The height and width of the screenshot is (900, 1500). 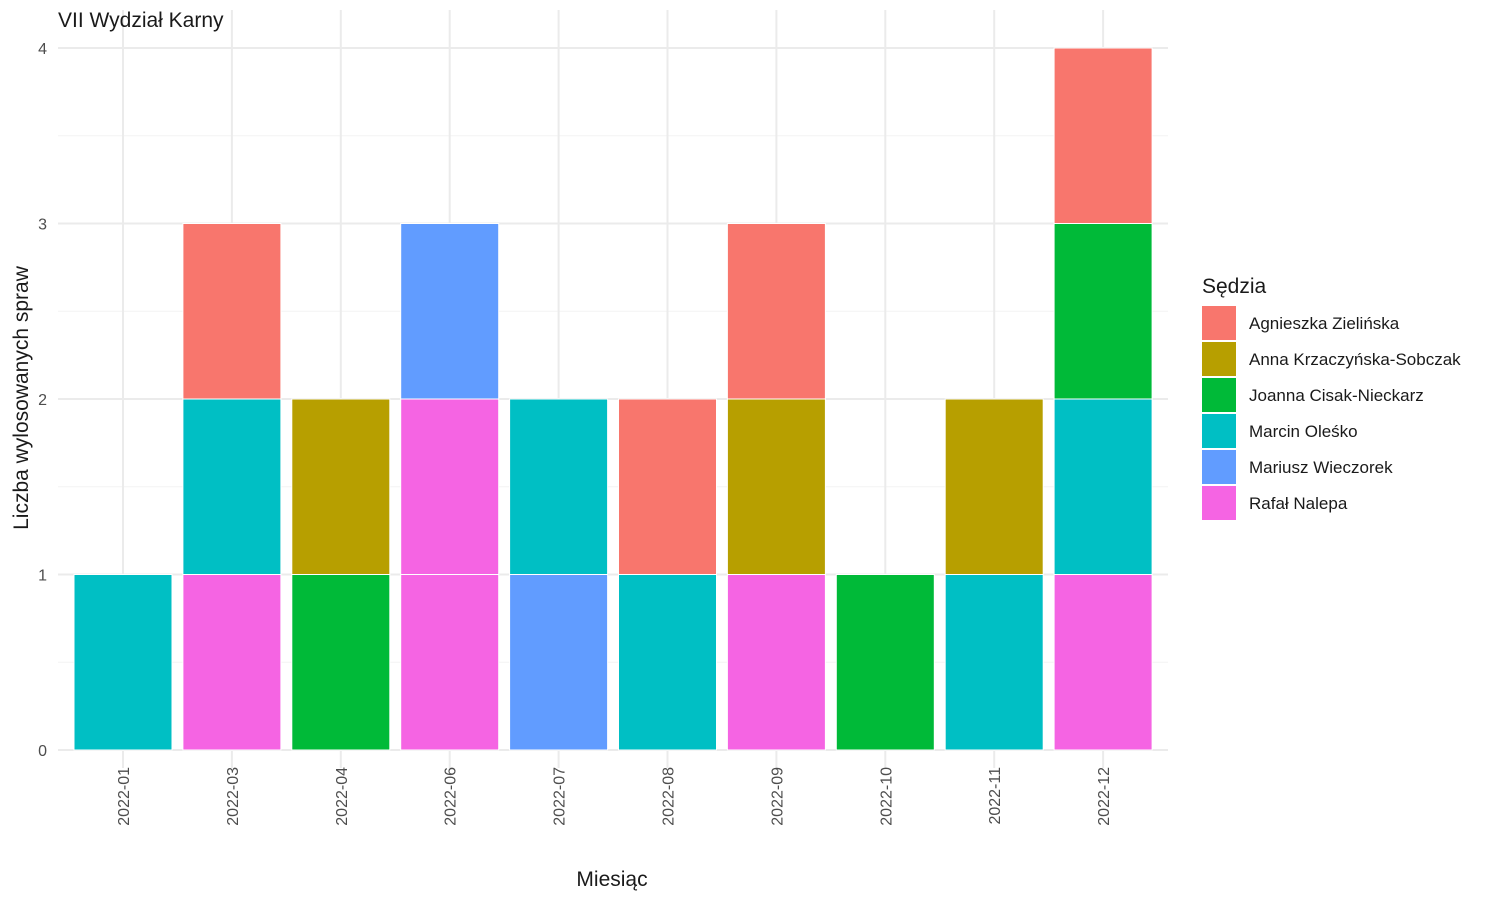 What do you see at coordinates (1336, 395) in the screenshot?
I see `legend-label: Joanna Cisak-Nieckarz` at bounding box center [1336, 395].